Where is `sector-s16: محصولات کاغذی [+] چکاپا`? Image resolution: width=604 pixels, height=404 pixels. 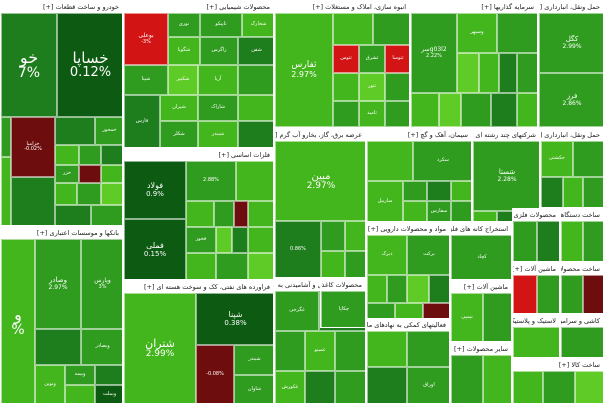 sector-s16: محصولات کاغذی [+] چکاپا is located at coordinates (343, 303).